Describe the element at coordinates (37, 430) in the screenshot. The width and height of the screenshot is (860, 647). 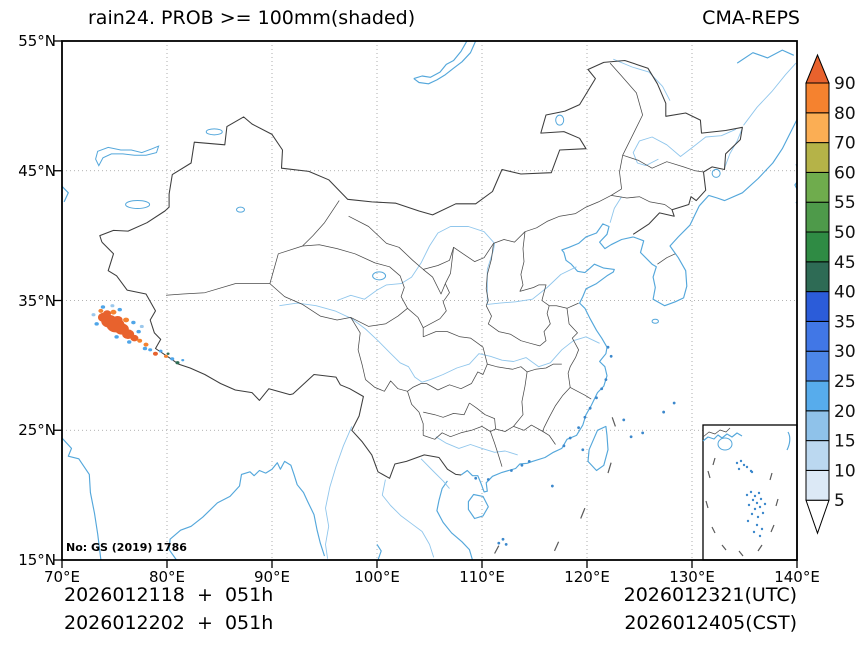
I see `y-tick-label: 25°N` at that location.